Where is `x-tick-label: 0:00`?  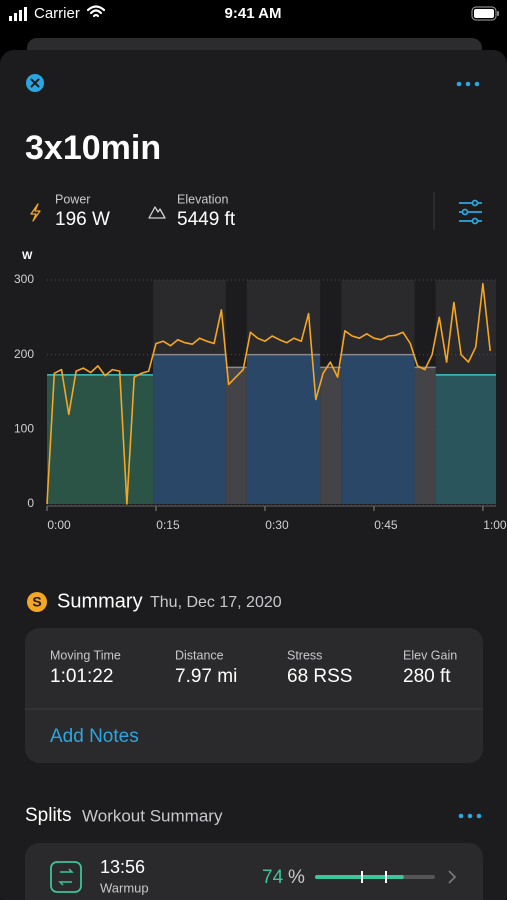
x-tick-label: 0:00 is located at coordinates (59, 525).